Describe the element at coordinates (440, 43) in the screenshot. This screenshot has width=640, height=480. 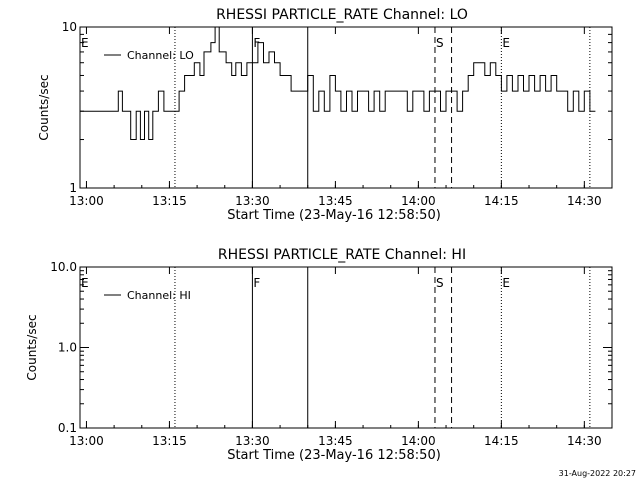
I see `panel-0-marker-label-4: S` at that location.